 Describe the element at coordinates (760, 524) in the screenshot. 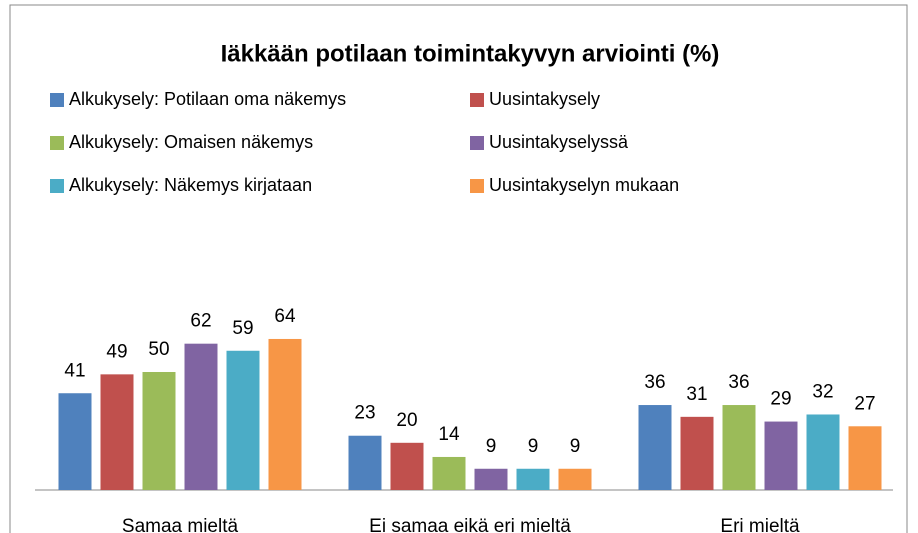

I see `x-tick-label: Eri mieltä` at that location.